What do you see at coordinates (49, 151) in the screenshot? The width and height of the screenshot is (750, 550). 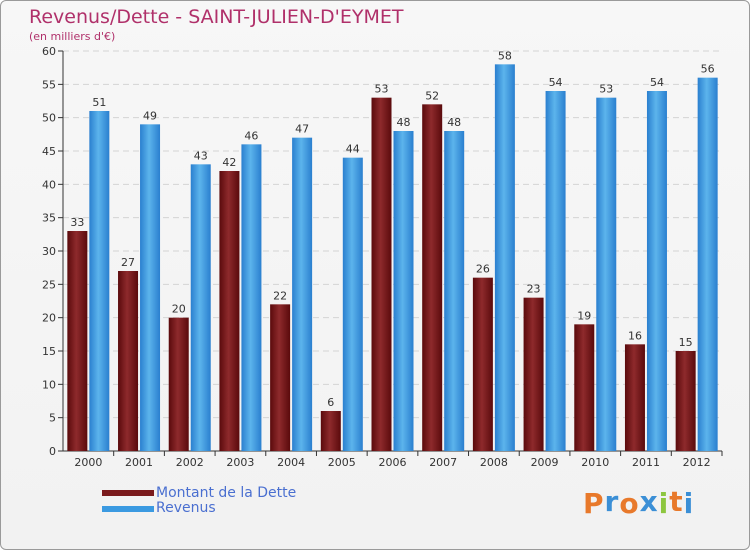 I see `y-tick-label: 45` at bounding box center [49, 151].